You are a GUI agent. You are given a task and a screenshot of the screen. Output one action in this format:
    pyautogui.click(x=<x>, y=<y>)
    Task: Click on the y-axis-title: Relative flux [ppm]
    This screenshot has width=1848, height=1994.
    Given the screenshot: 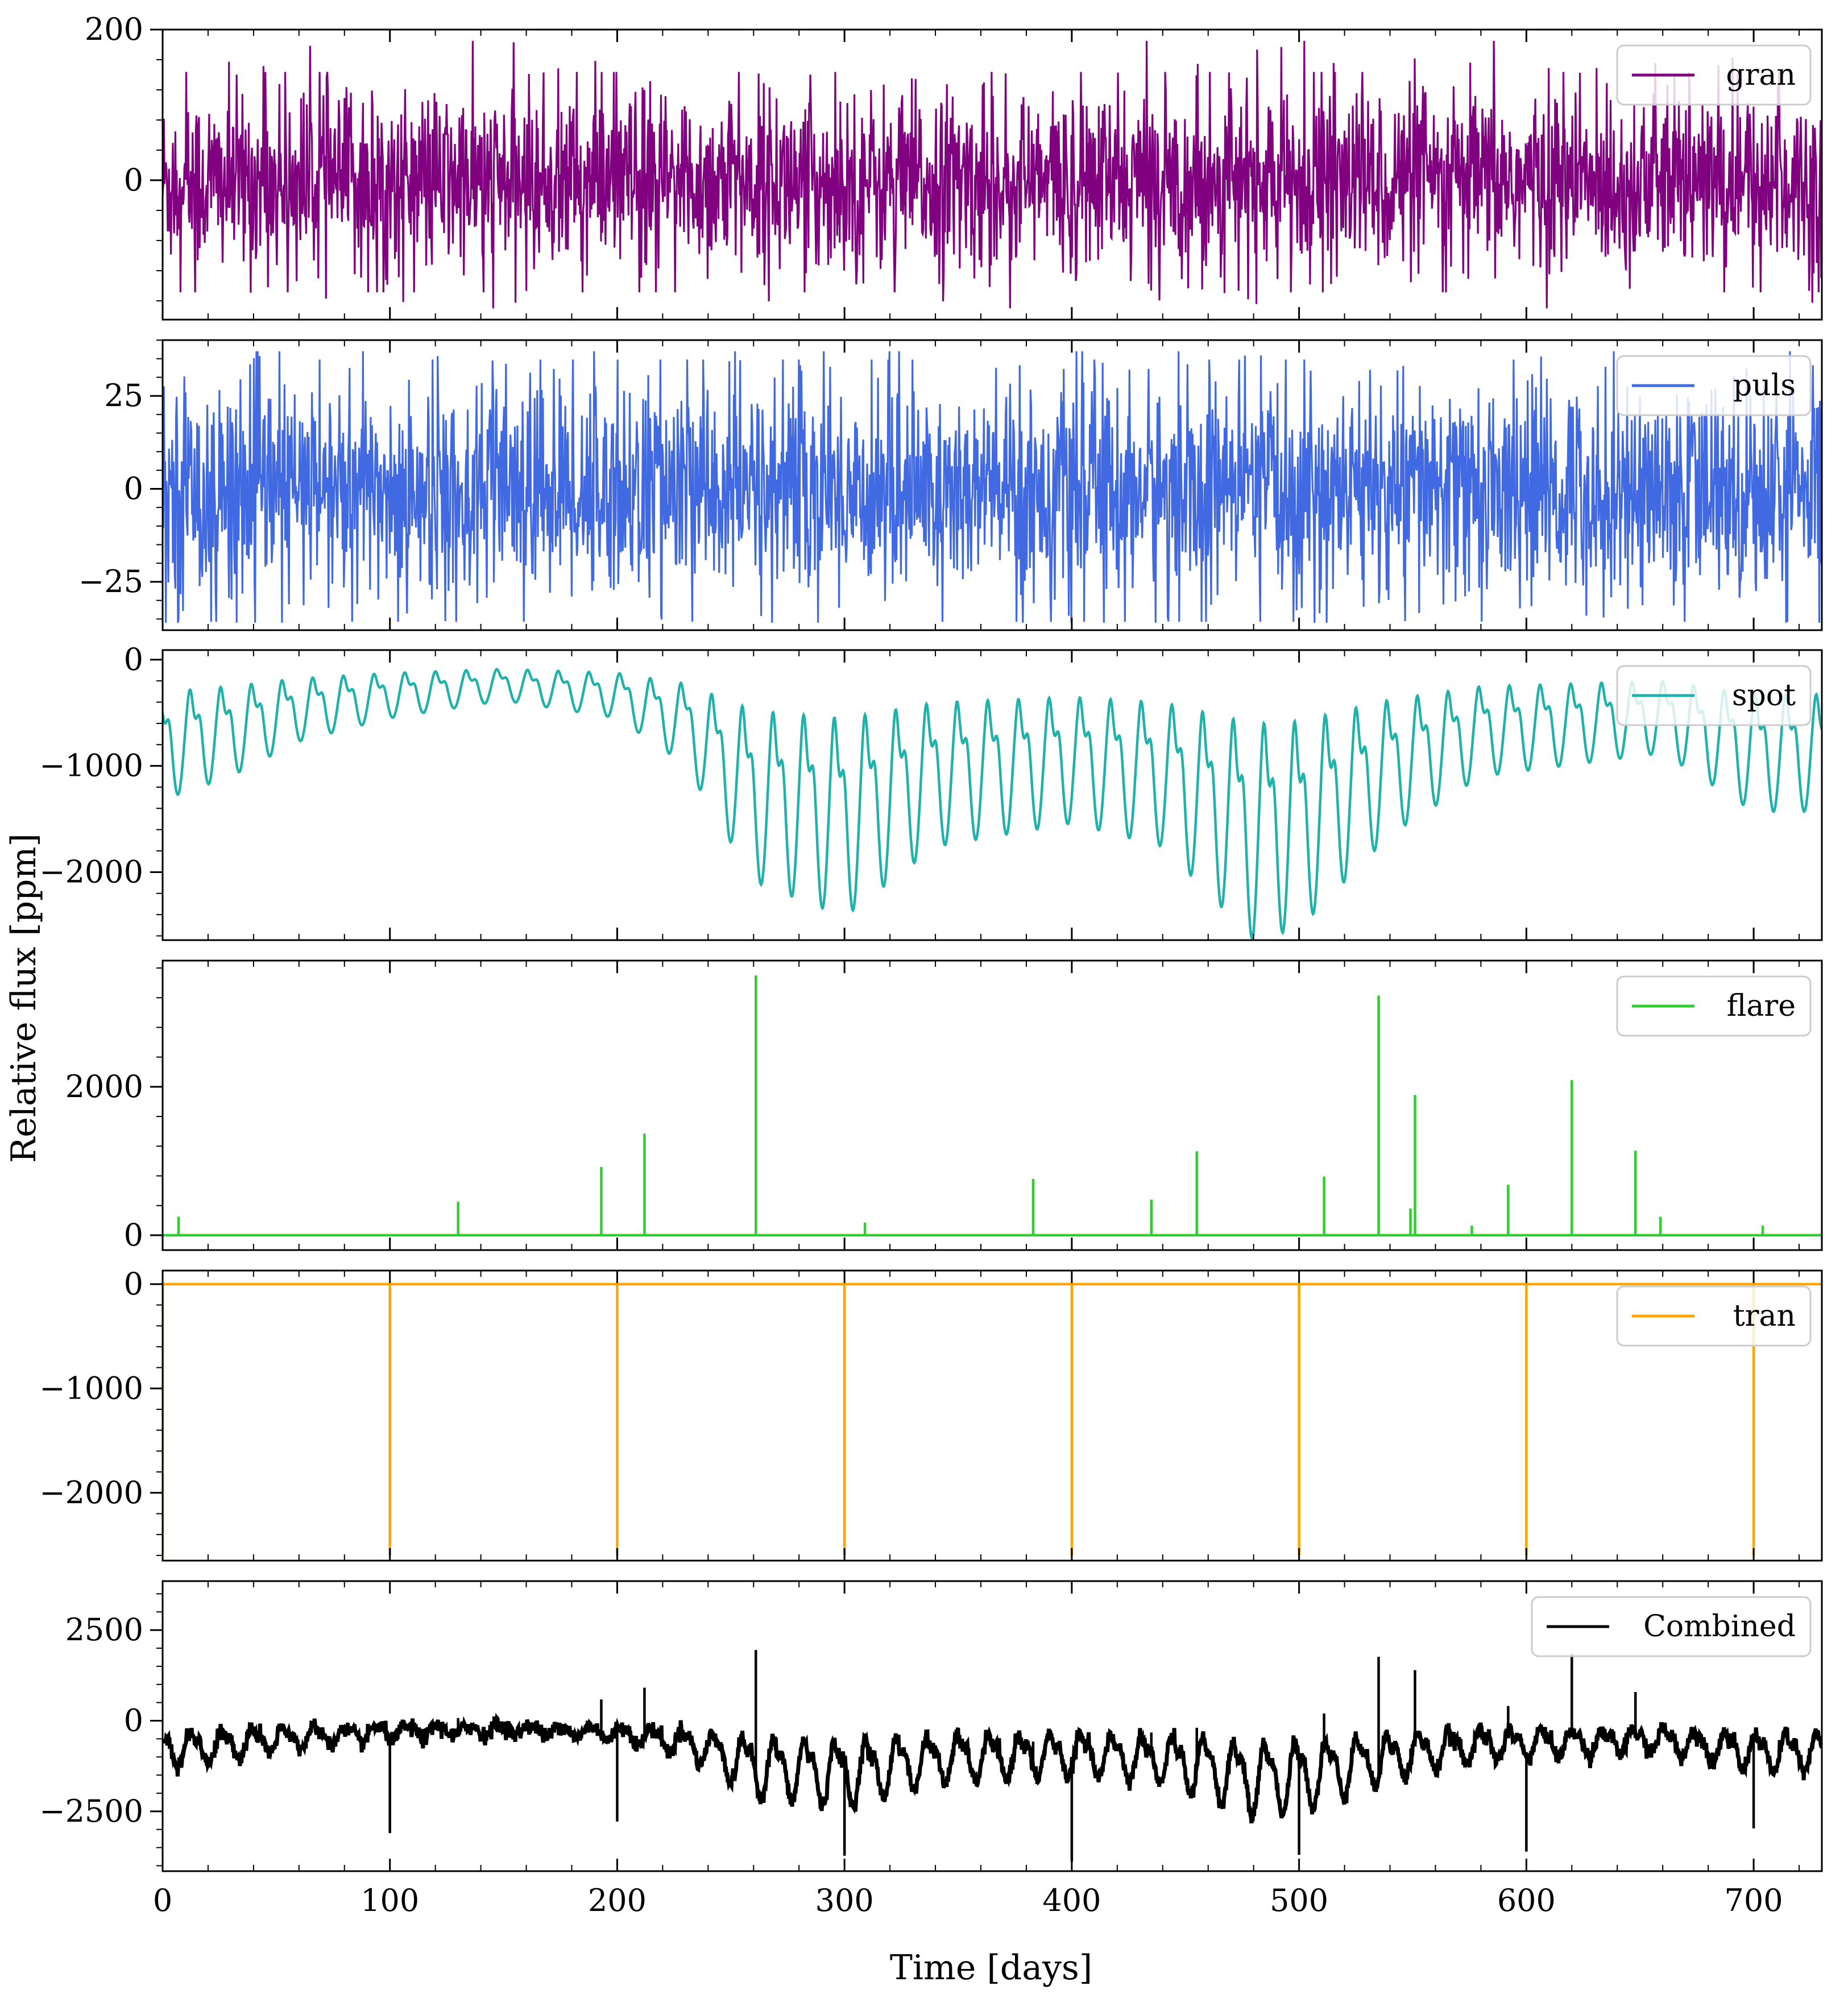 What is the action you would take?
    pyautogui.click(x=24, y=998)
    